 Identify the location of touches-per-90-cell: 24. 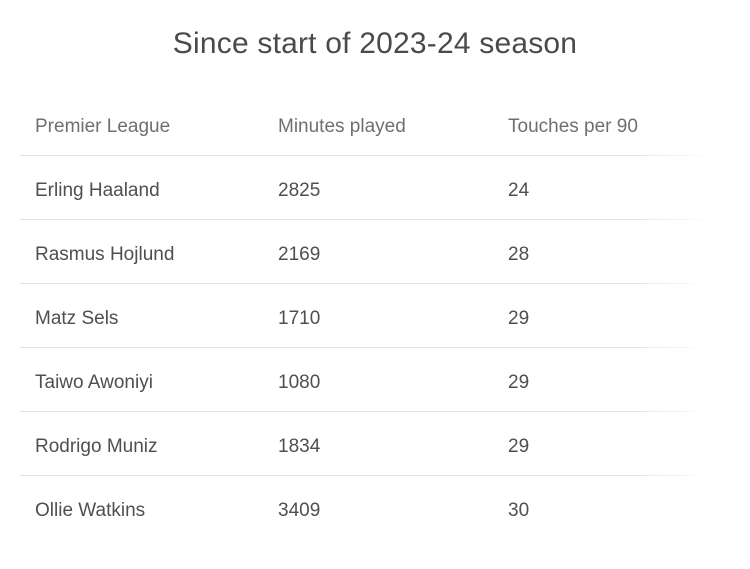
(519, 190).